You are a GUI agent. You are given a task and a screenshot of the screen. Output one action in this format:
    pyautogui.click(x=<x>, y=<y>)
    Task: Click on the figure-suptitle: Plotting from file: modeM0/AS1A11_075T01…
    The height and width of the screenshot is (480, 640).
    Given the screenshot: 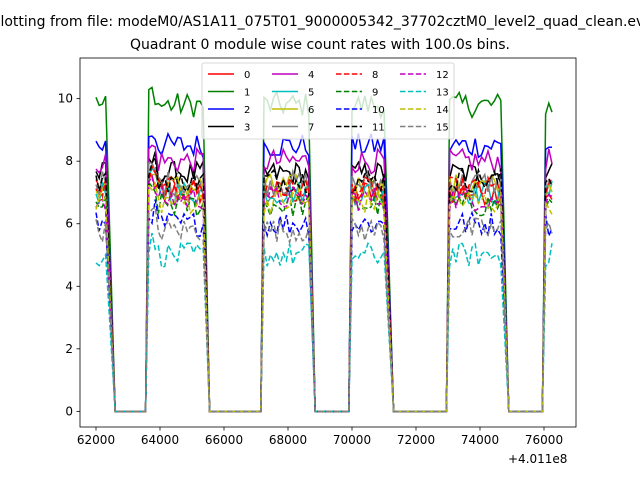 What is the action you would take?
    pyautogui.click(x=320, y=22)
    